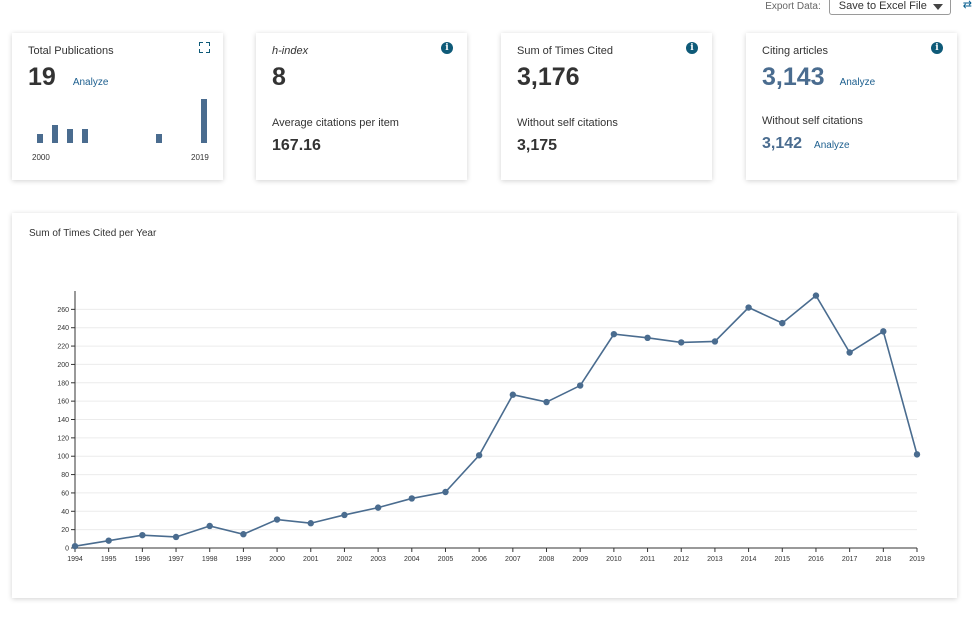 This screenshot has height=620, width=974. I want to click on y-tick-label: 120, so click(63, 438).